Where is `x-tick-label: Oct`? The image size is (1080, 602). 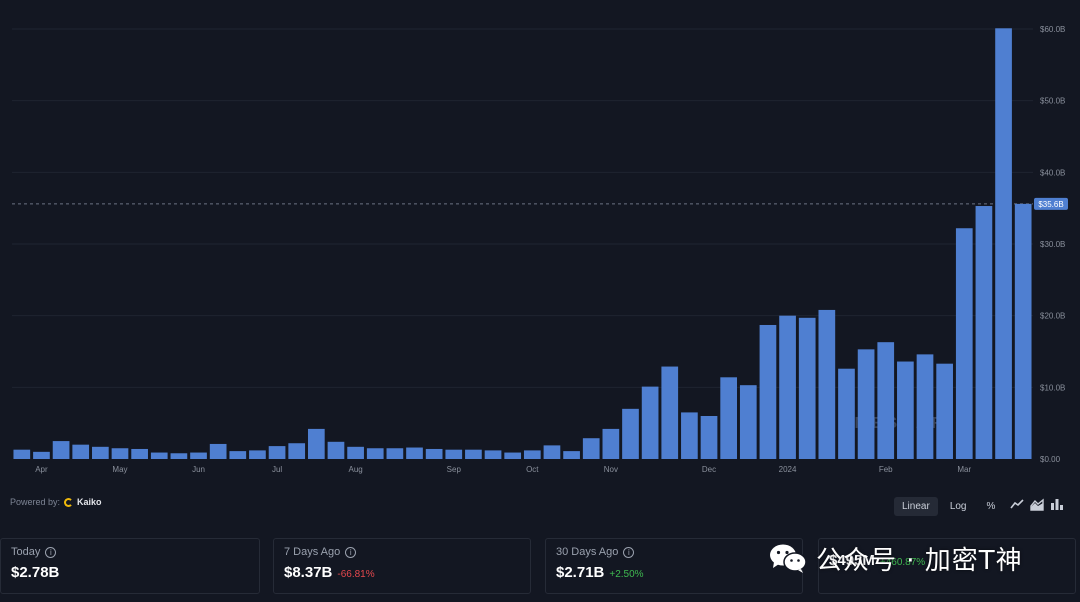 x-tick-label: Oct is located at coordinates (532, 469).